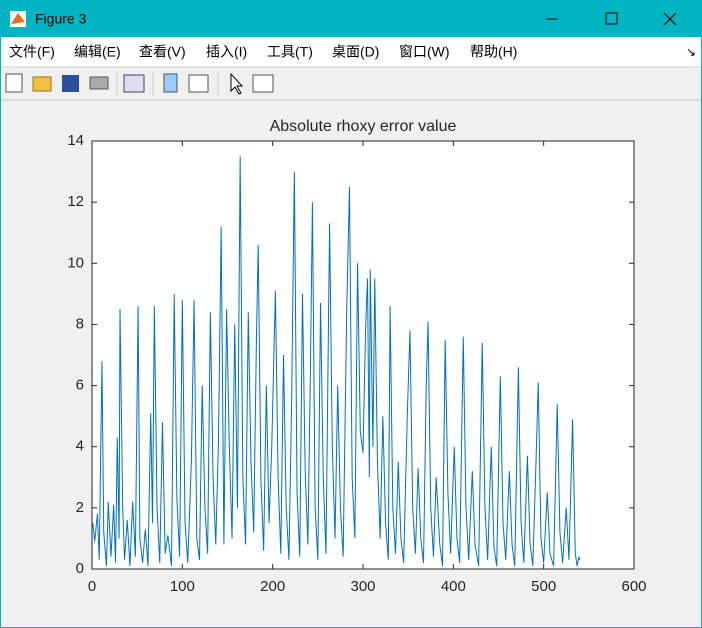 The image size is (702, 628). What do you see at coordinates (92, 586) in the screenshot?
I see `x-tick-label: 0` at bounding box center [92, 586].